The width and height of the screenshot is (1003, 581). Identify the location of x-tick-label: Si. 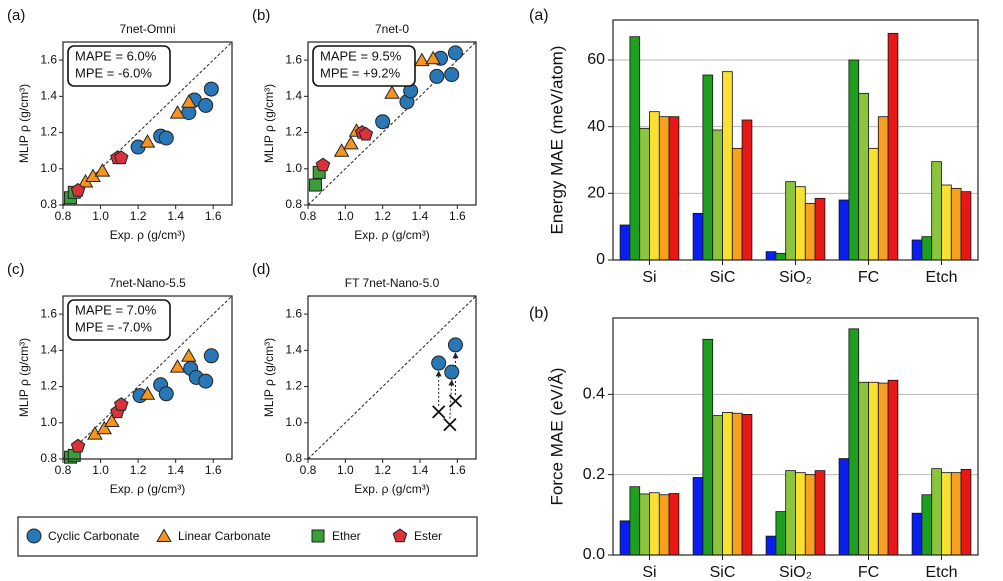
(649, 277).